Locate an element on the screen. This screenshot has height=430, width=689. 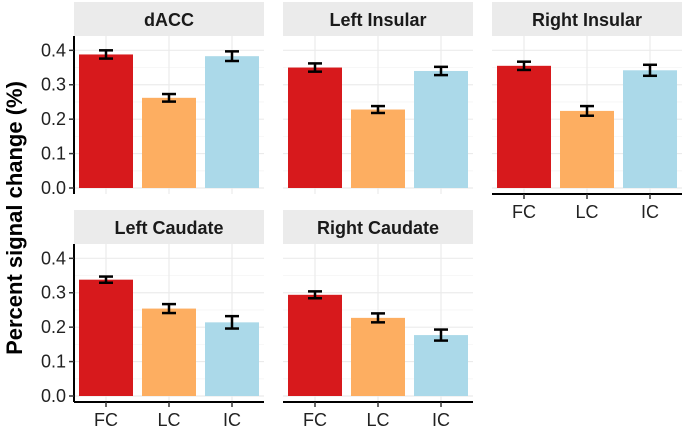
panel-title: dACC is located at coordinates (169, 20).